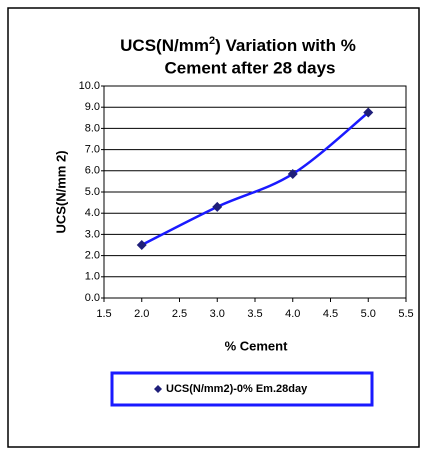 This screenshot has width=427, height=455. Describe the element at coordinates (92, 277) in the screenshot. I see `y-tick-label: 1.0` at that location.